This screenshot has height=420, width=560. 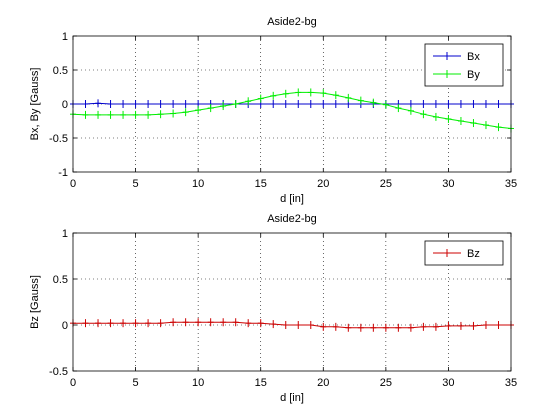 I want to click on x-tick-label: 35, so click(x=511, y=184).